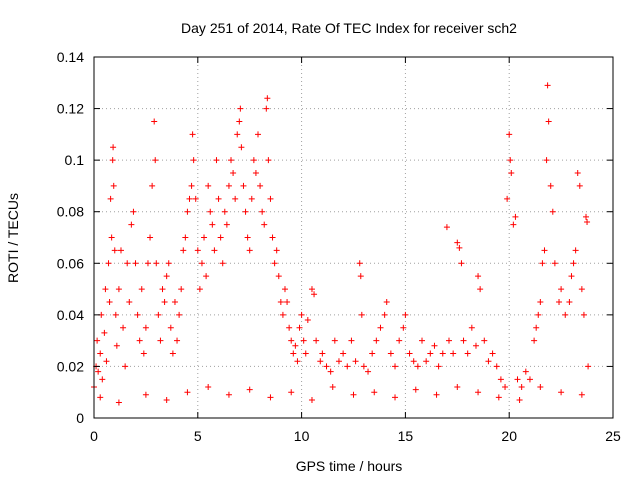 The width and height of the screenshot is (640, 480). Describe the element at coordinates (75, 160) in the screenshot. I see `y-tick-label: 0.1` at that location.